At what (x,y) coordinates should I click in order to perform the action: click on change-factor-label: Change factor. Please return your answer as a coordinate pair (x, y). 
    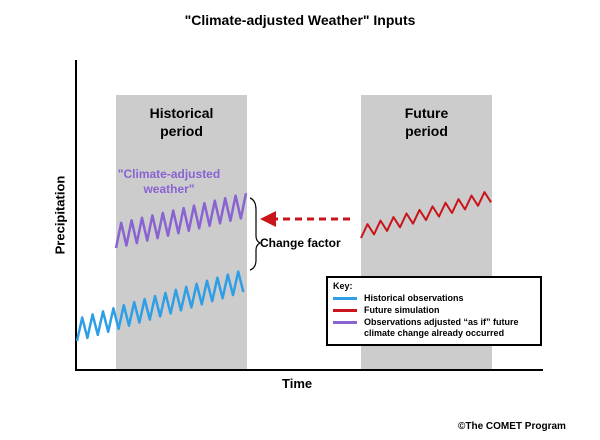
    Looking at the image, I should click on (300, 243).